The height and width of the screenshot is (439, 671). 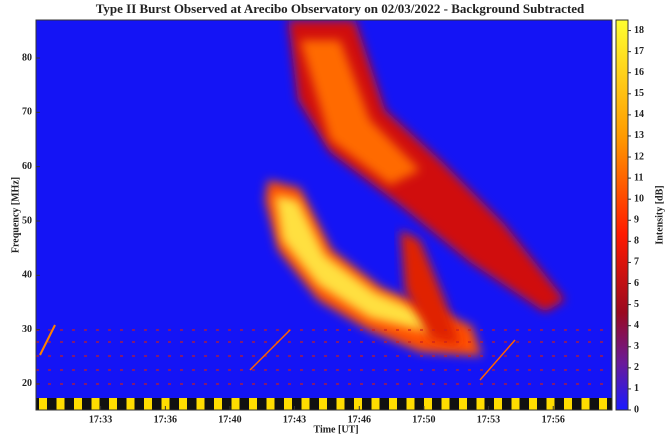 What do you see at coordinates (27, 383) in the screenshot?
I see `y-tick-label: 20` at bounding box center [27, 383].